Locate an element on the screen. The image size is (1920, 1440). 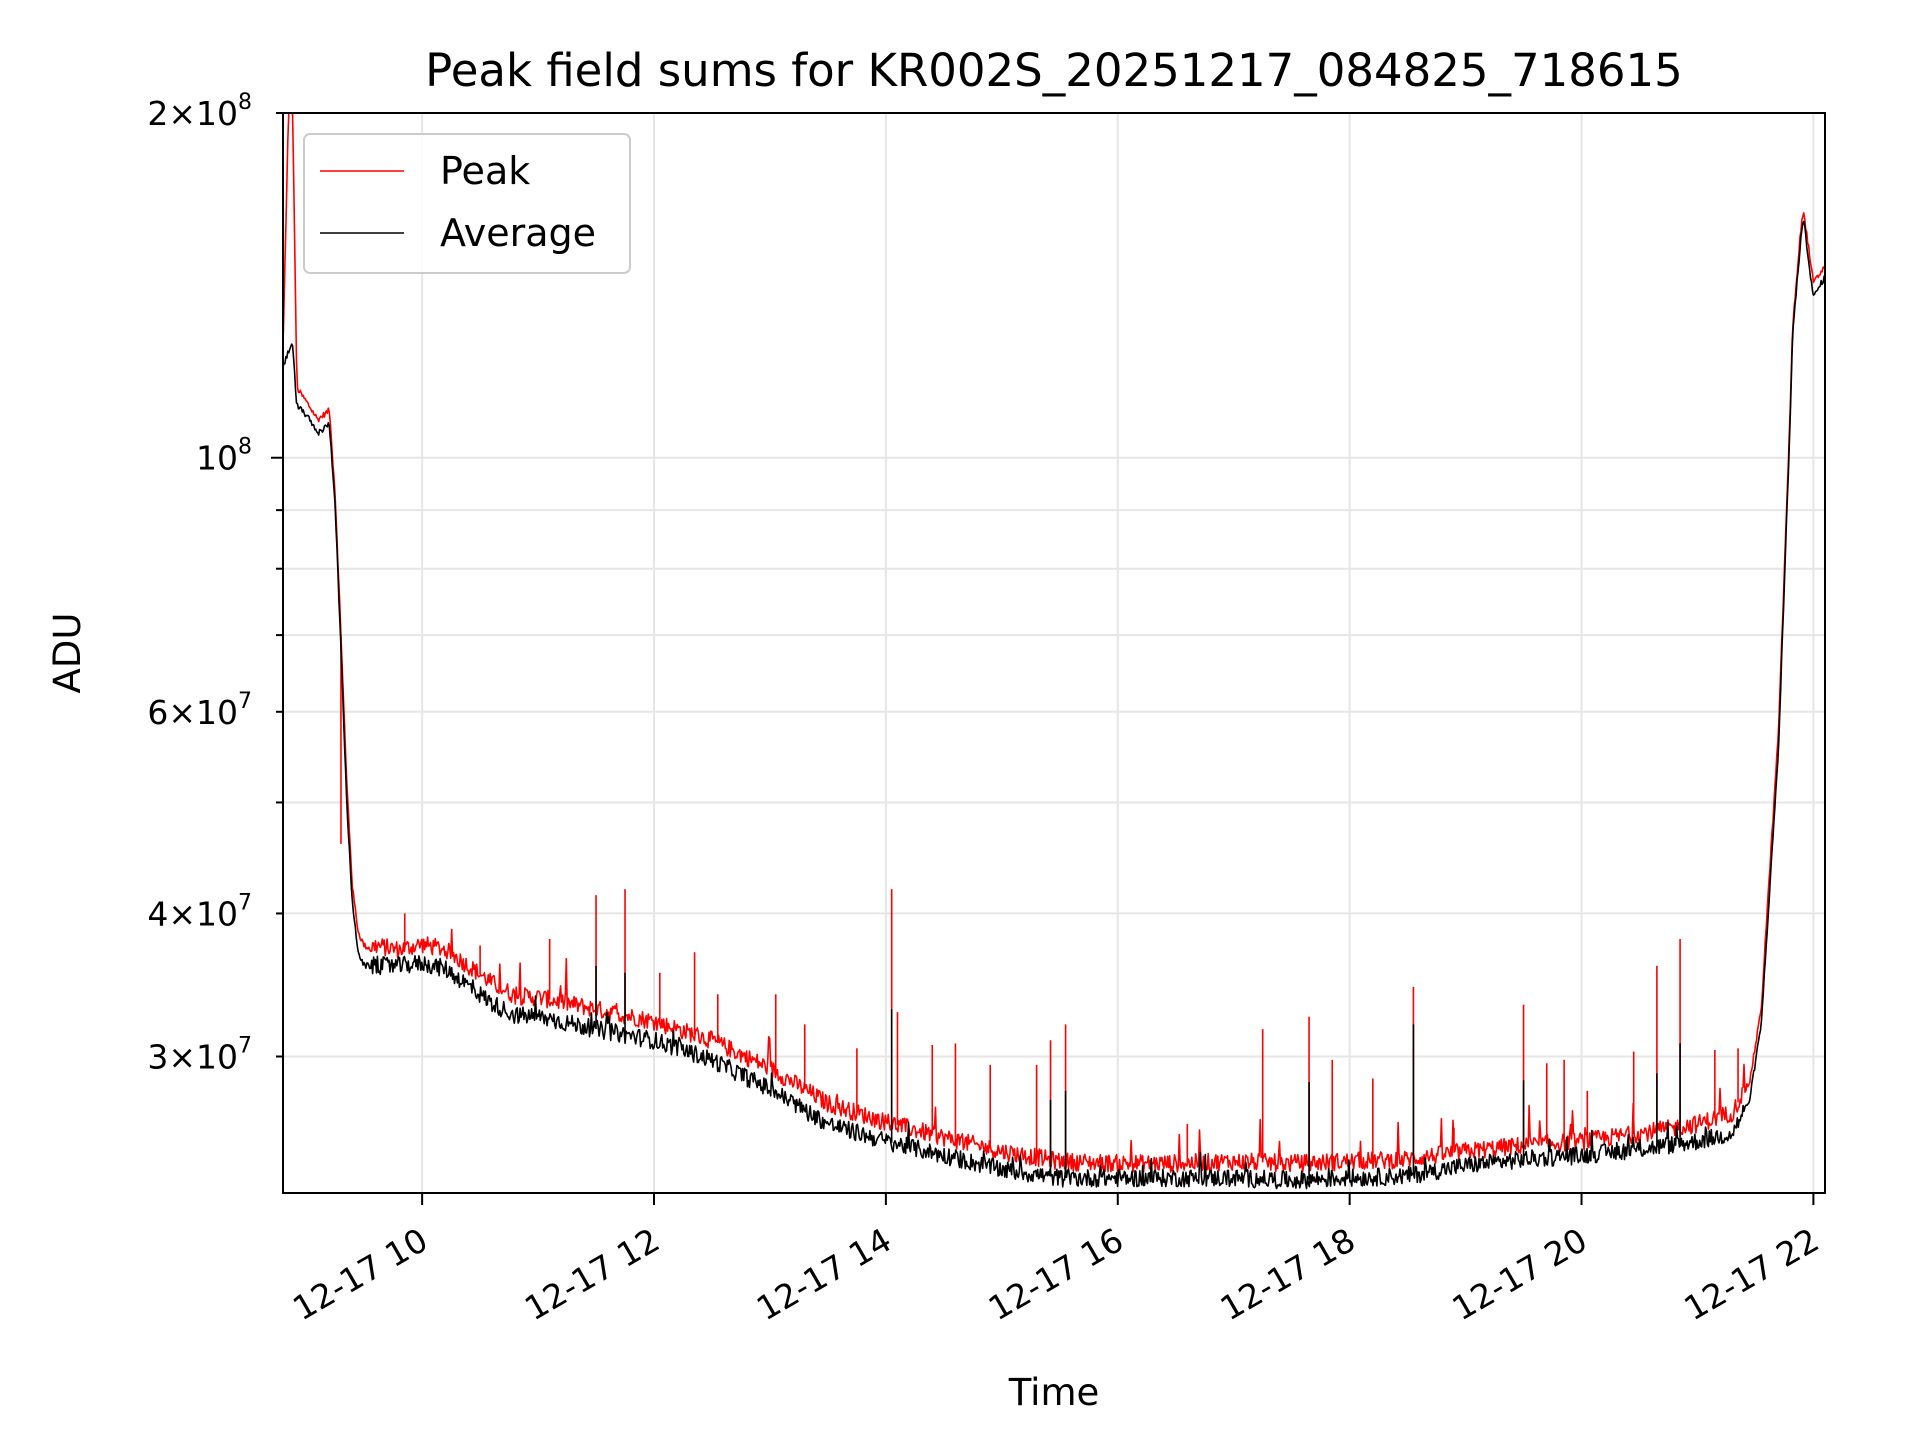
y-tick-label: 108 is located at coordinates (224, 456).